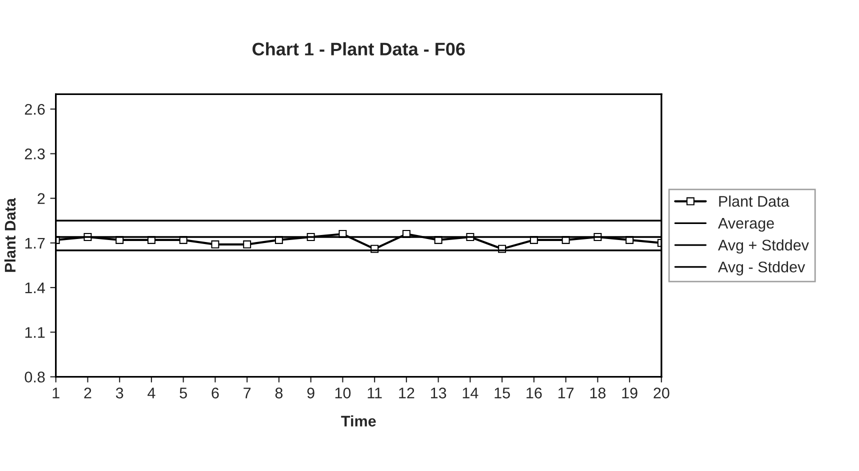 The image size is (859, 471). What do you see at coordinates (183, 393) in the screenshot?
I see `x-tick-label: 5` at bounding box center [183, 393].